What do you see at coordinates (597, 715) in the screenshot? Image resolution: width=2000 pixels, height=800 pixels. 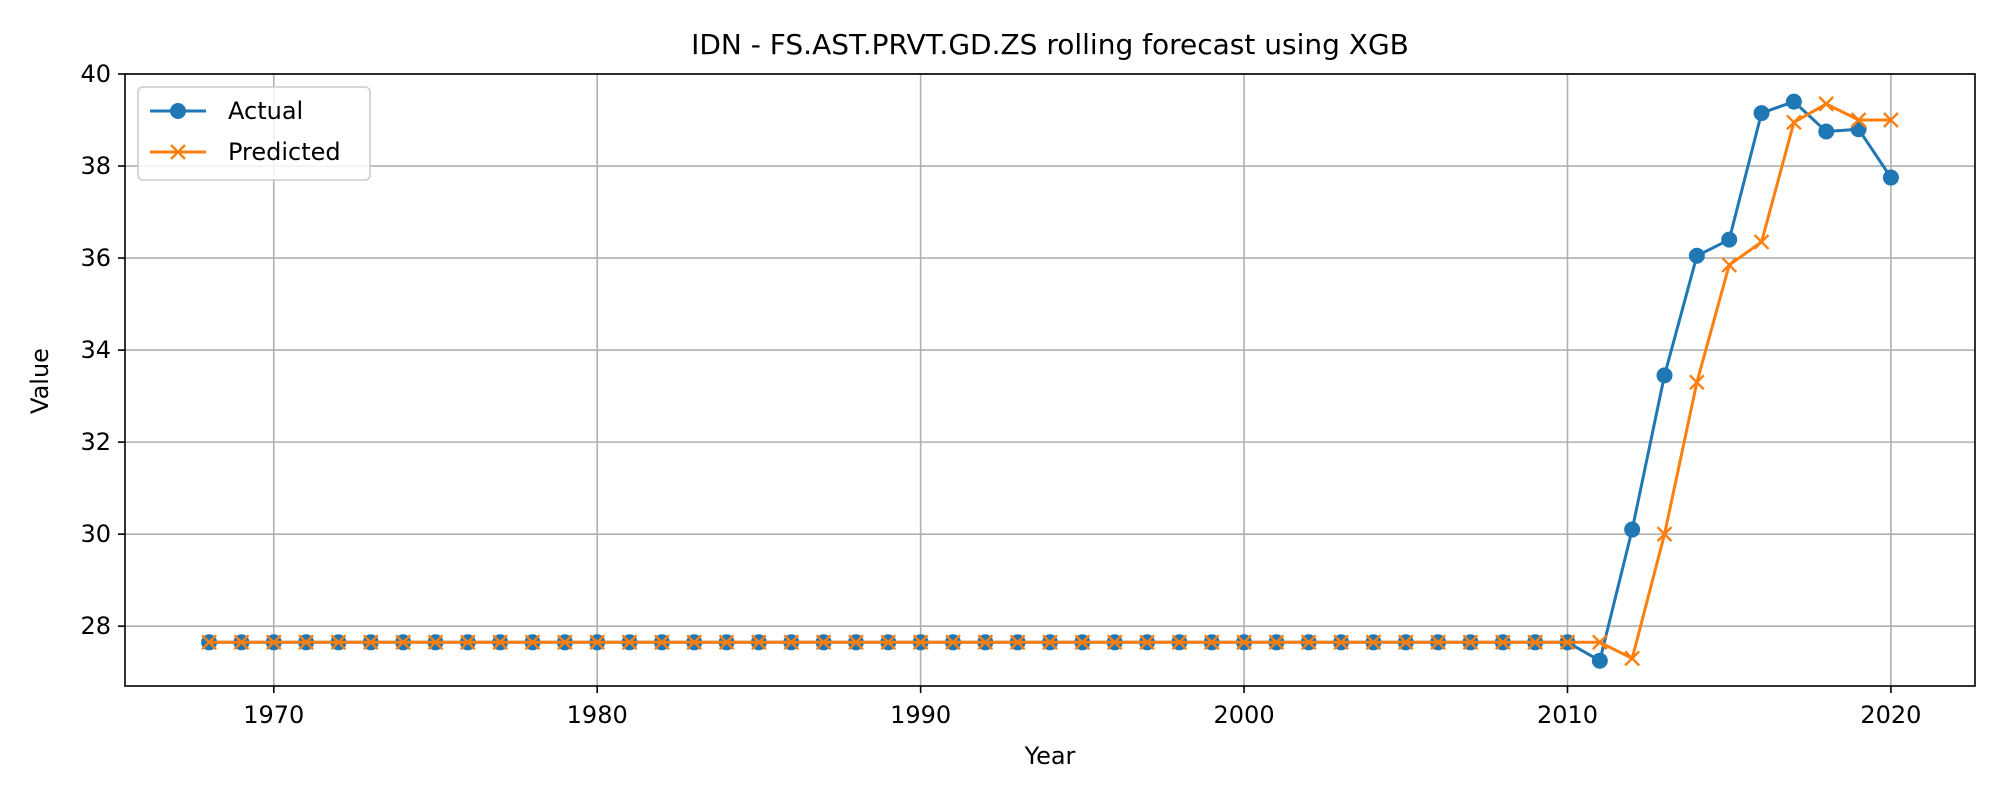 I see `x-tick-label: 1980` at bounding box center [597, 715].